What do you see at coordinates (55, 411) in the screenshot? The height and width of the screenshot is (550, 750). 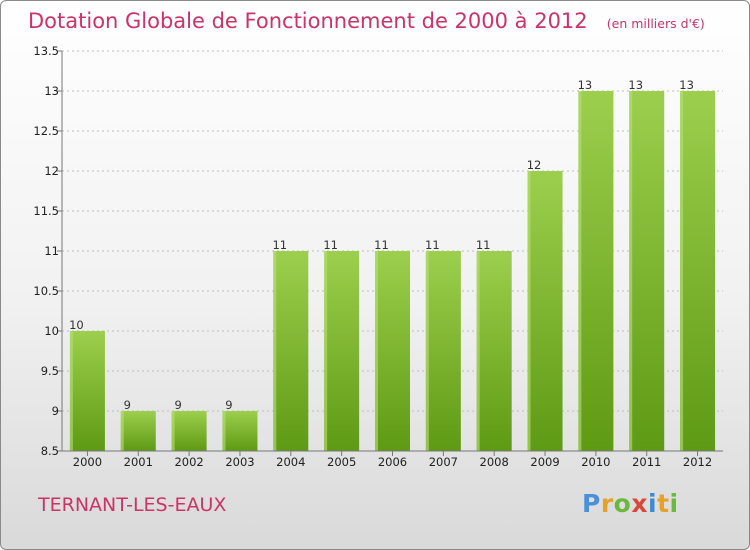 I see `y-tick-label: 9` at bounding box center [55, 411].